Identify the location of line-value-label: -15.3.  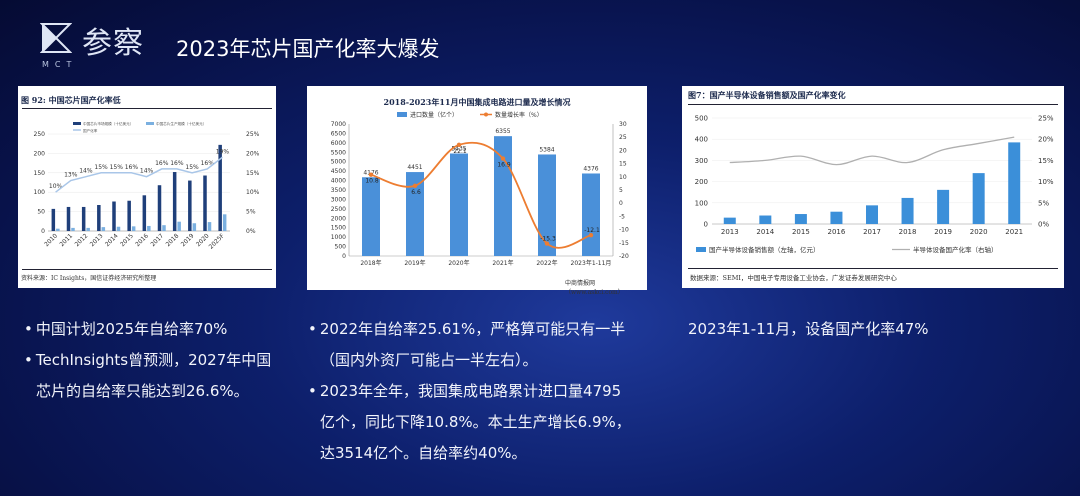
(548, 239).